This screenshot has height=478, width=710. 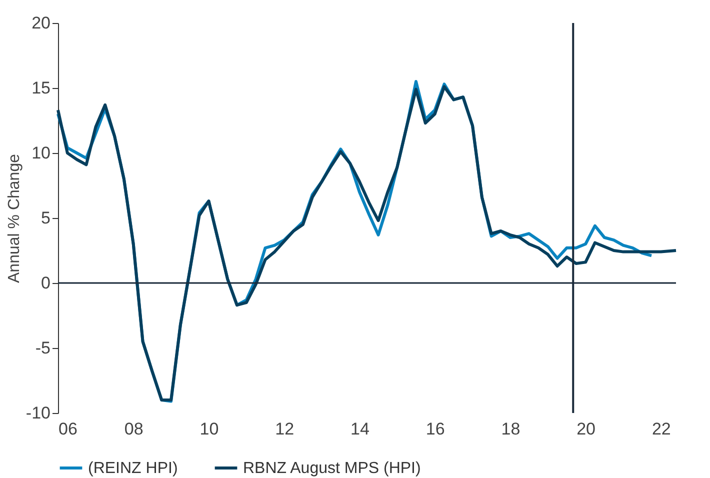 What do you see at coordinates (68, 429) in the screenshot?
I see `x-tick-label: 06` at bounding box center [68, 429].